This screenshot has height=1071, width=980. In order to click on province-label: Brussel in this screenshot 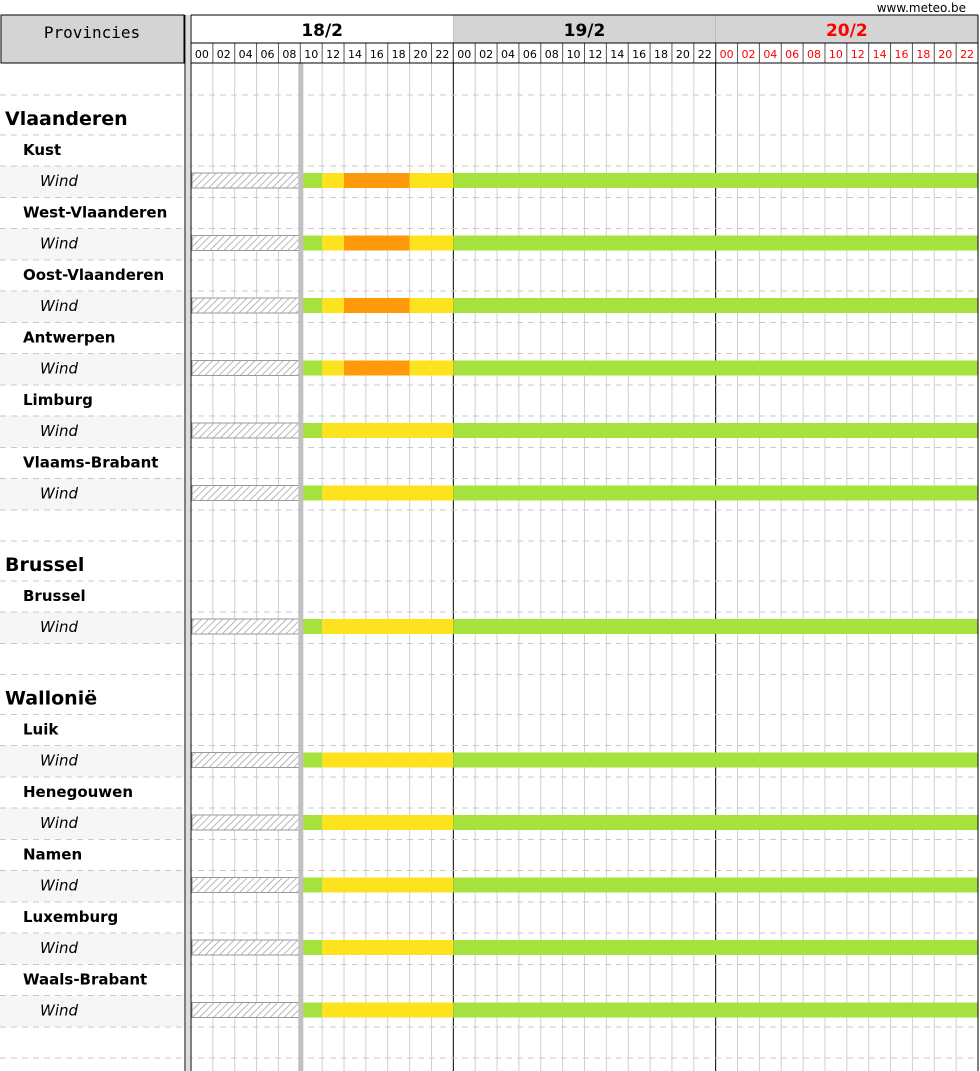, I will do `click(54, 596)`.